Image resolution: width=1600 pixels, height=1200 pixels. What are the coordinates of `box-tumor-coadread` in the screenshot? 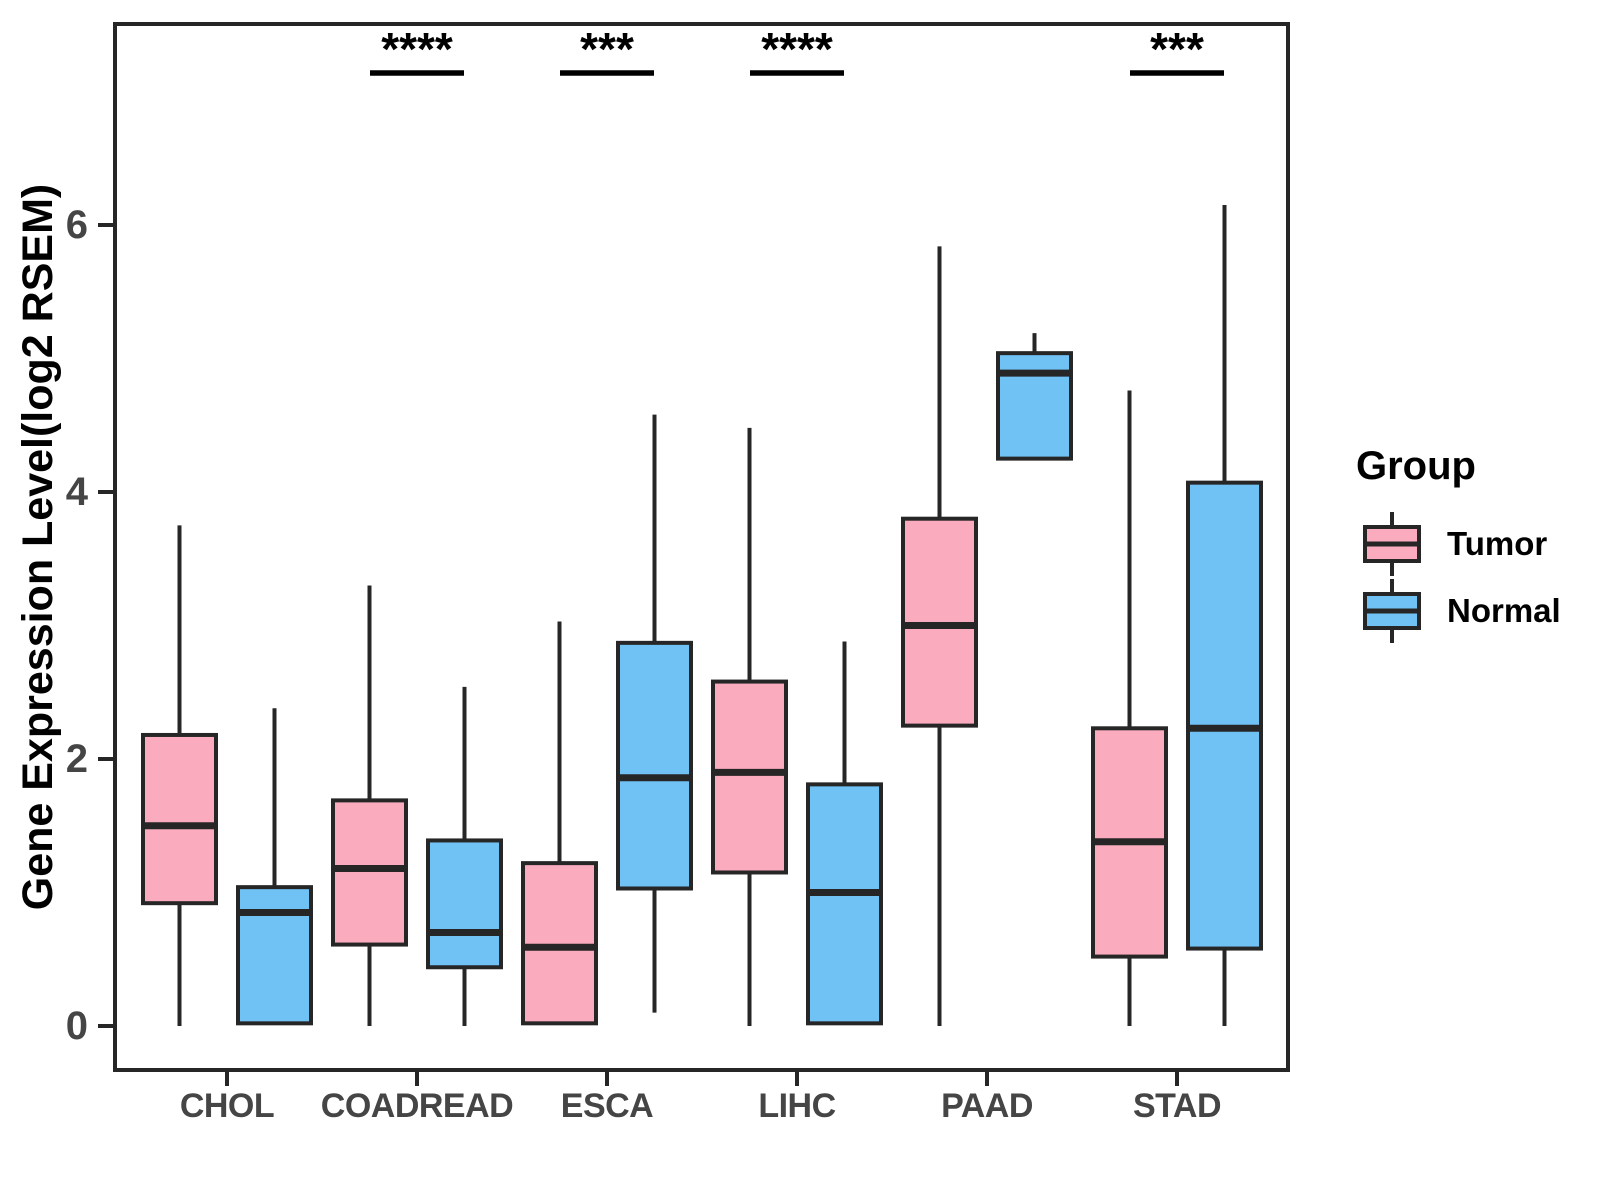 It's located at (369, 872).